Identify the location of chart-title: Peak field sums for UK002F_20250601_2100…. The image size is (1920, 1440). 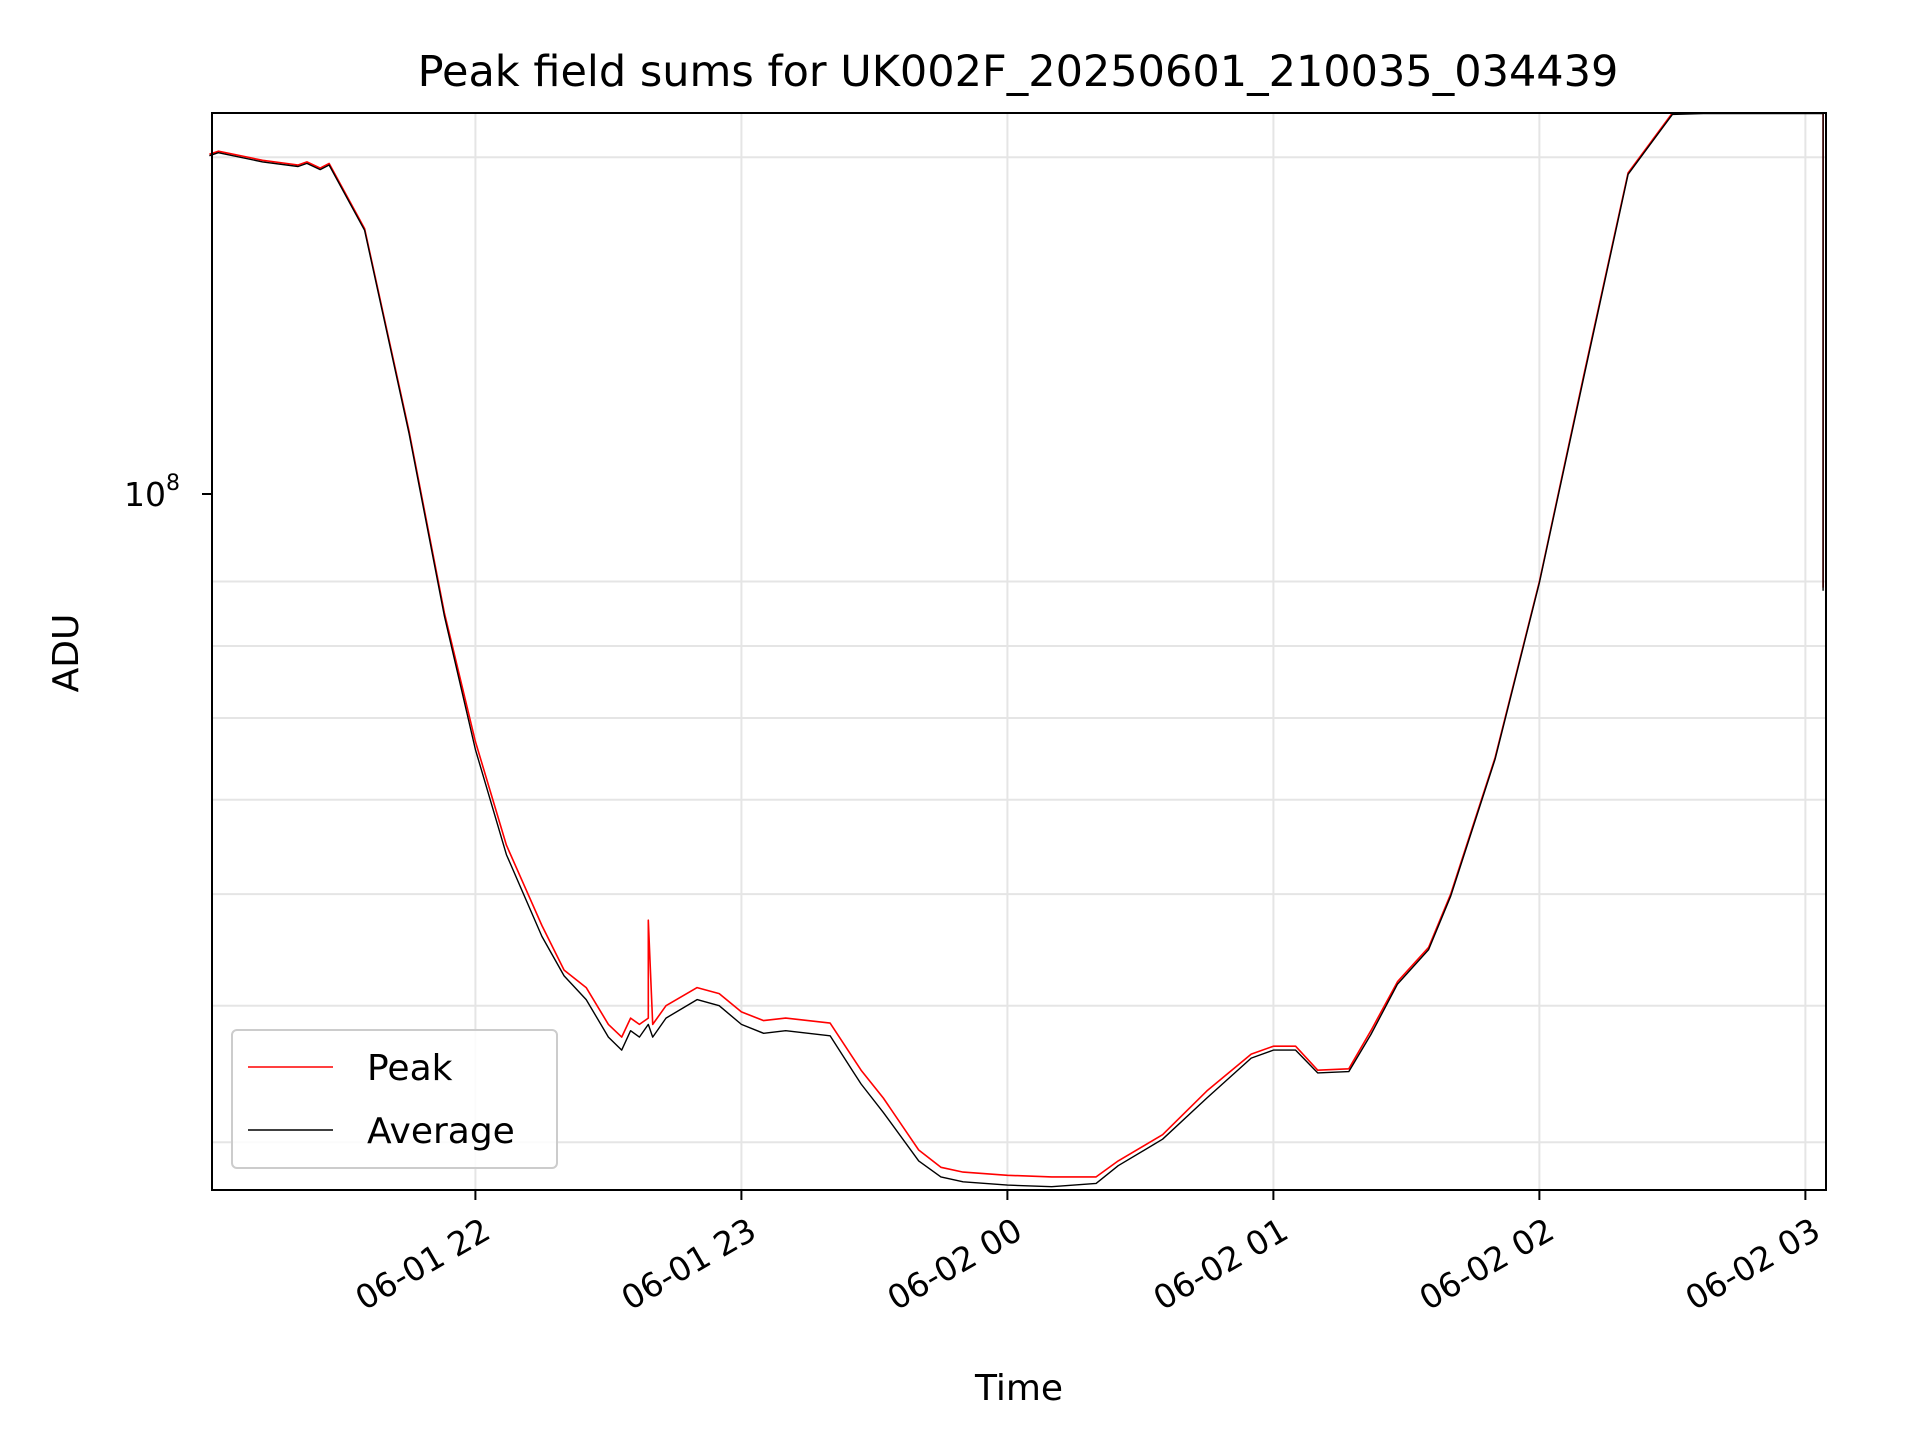
(1018, 72).